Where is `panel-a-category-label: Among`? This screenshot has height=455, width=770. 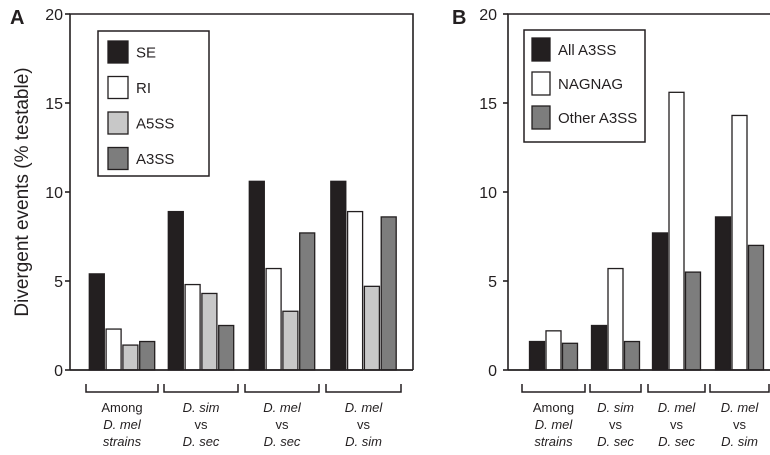
panel-a-category-label: Among is located at coordinates (121, 407).